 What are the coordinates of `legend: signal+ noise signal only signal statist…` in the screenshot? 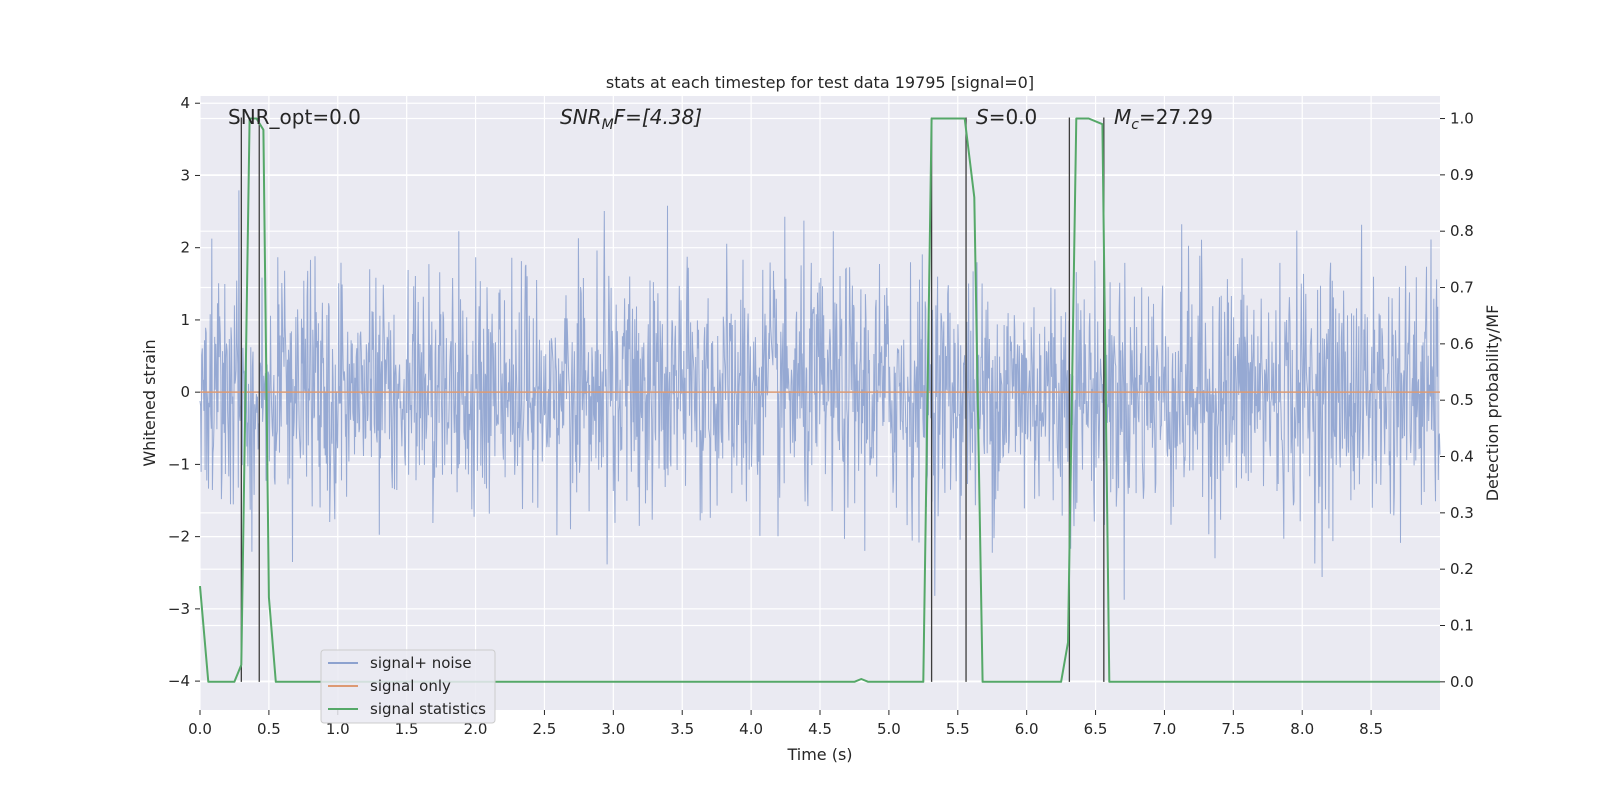 It's located at (408, 686).